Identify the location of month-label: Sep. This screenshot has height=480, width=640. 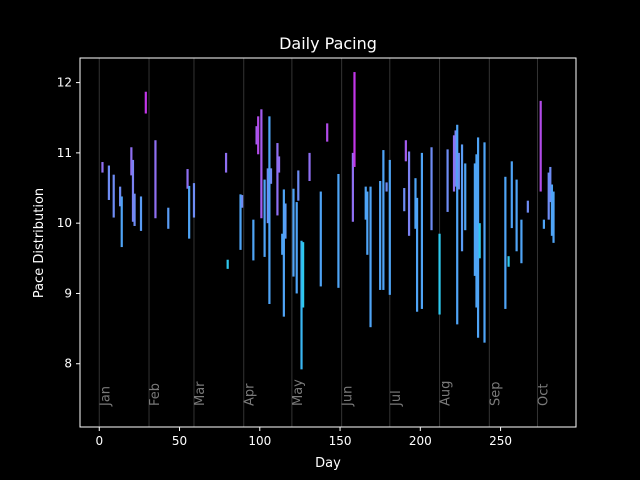
(495, 393).